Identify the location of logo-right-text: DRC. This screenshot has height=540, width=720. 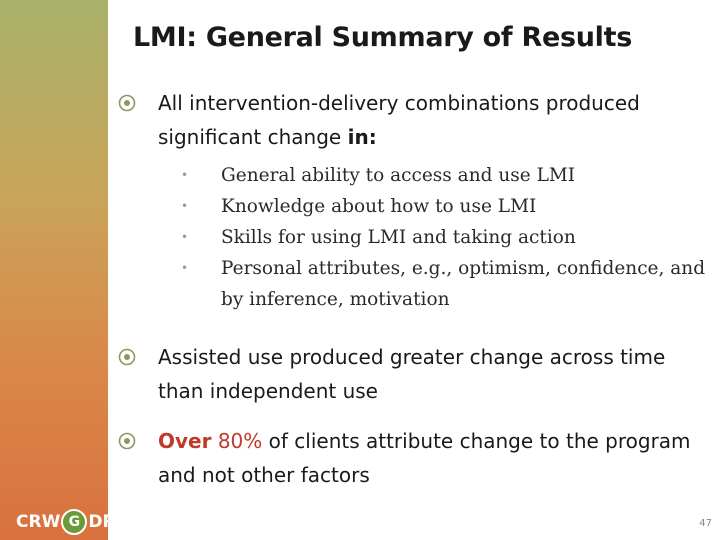
(108, 522).